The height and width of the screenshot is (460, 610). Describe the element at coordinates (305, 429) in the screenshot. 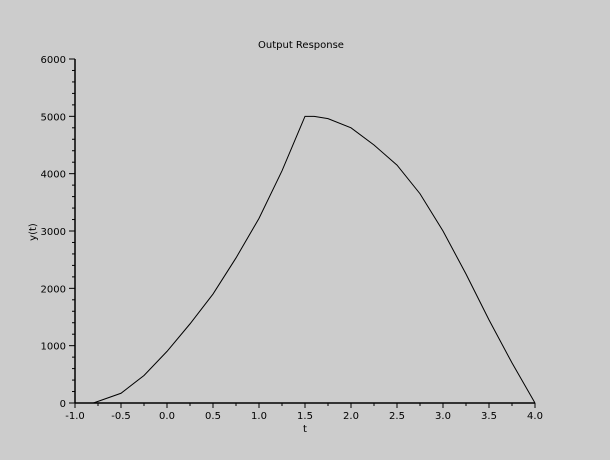

I see `x-axis-label: t` at that location.